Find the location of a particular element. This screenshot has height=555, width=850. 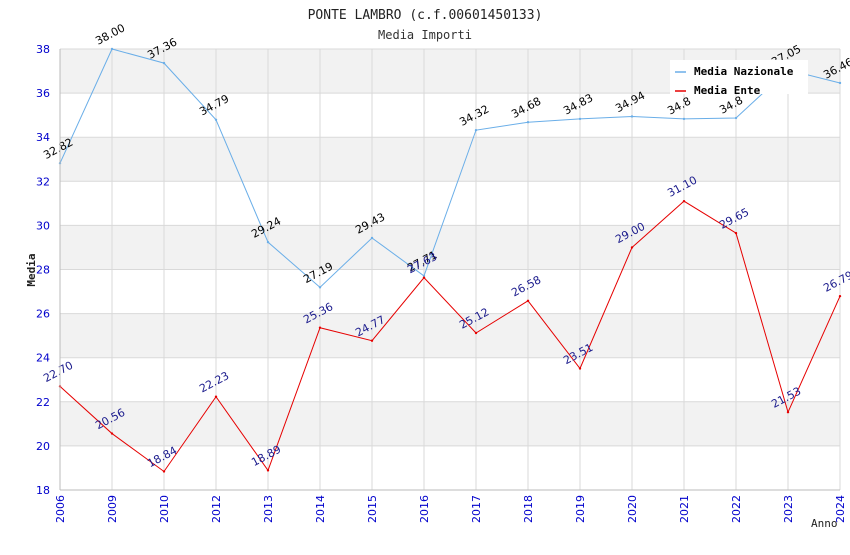

x-tick-label: 2006 is located at coordinates (60, 509).